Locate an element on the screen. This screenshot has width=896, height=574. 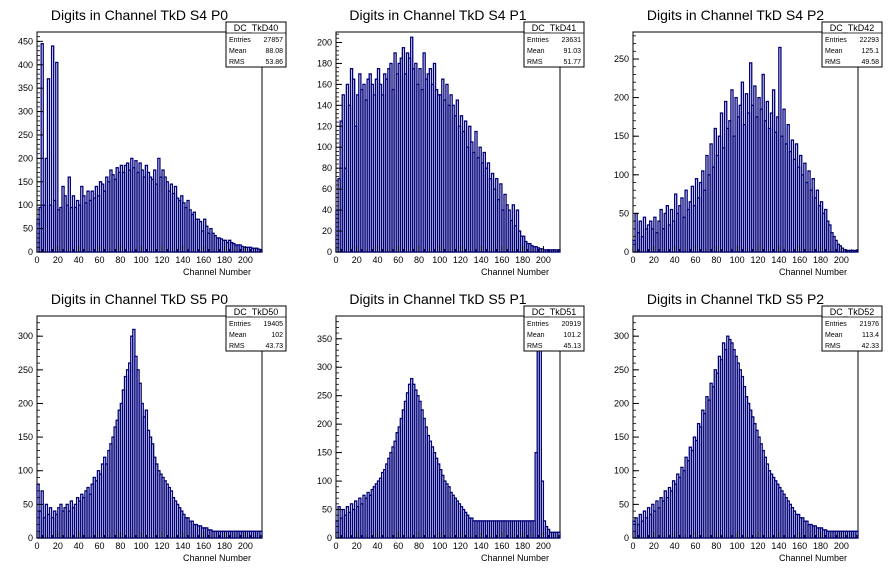
stats-value: 91.03 is located at coordinates (572, 51).